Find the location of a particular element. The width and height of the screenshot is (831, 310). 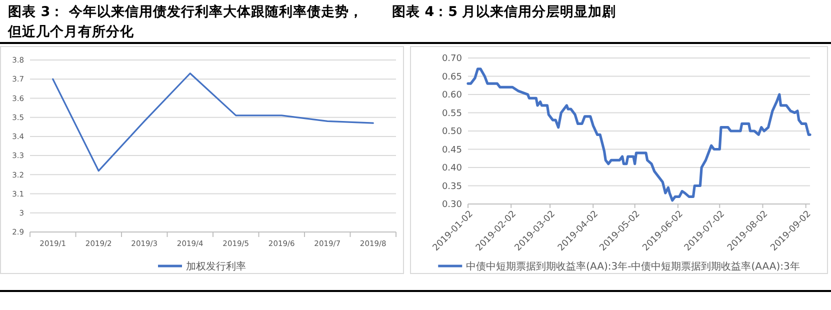

line-series is located at coordinates (213, 122).